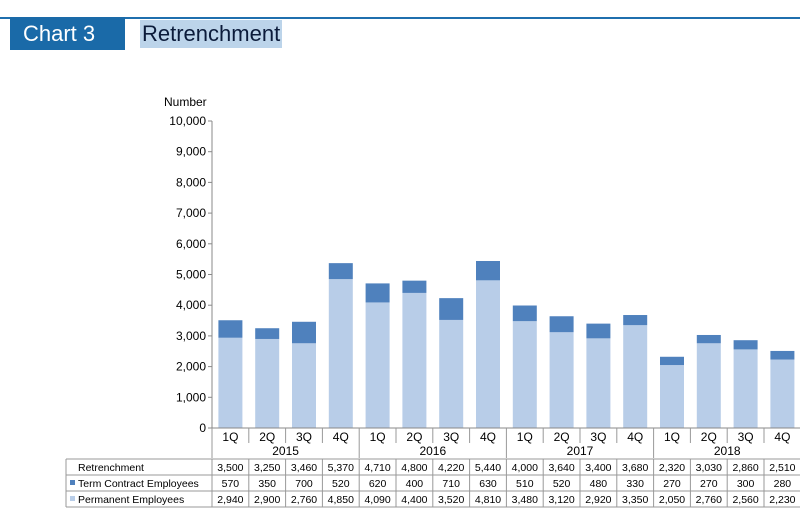 This screenshot has width=800, height=522. Describe the element at coordinates (598, 468) in the screenshot. I see `table-cell: 3,400` at that location.